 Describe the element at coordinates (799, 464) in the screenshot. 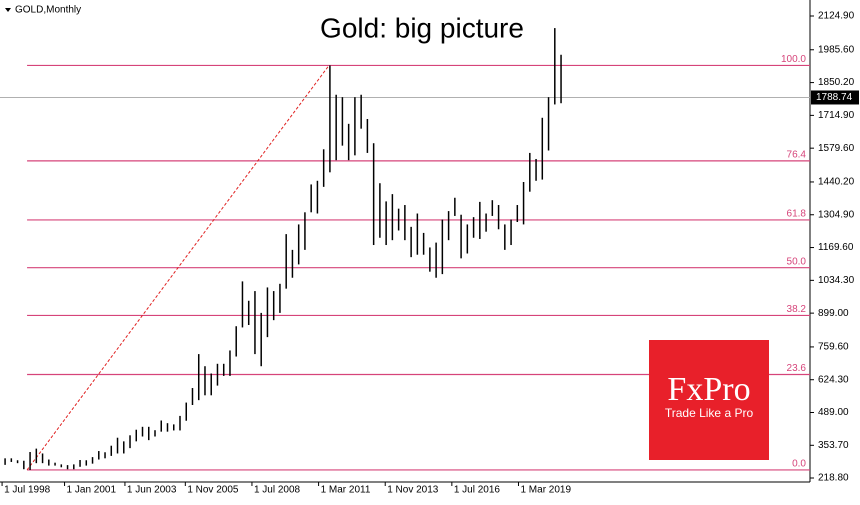

I see `fib-label: 0.0` at that location.